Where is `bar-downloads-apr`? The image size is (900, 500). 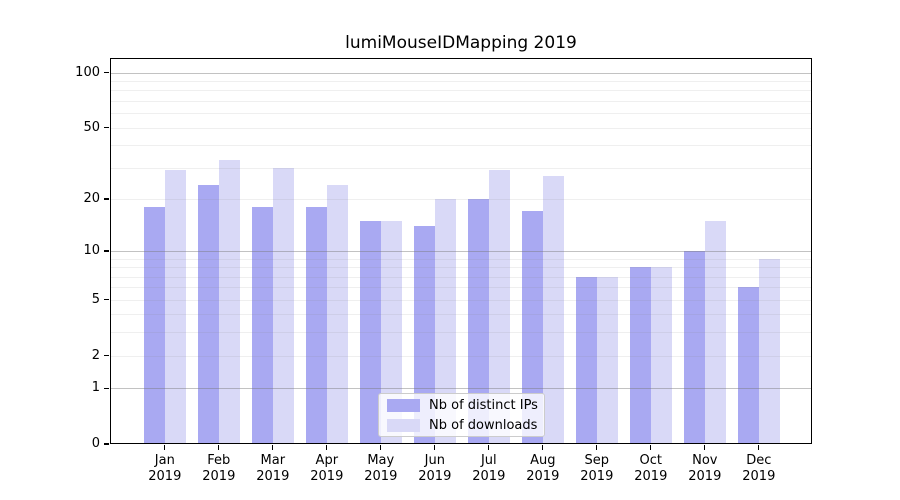
bar-downloads-apr is located at coordinates (337, 314).